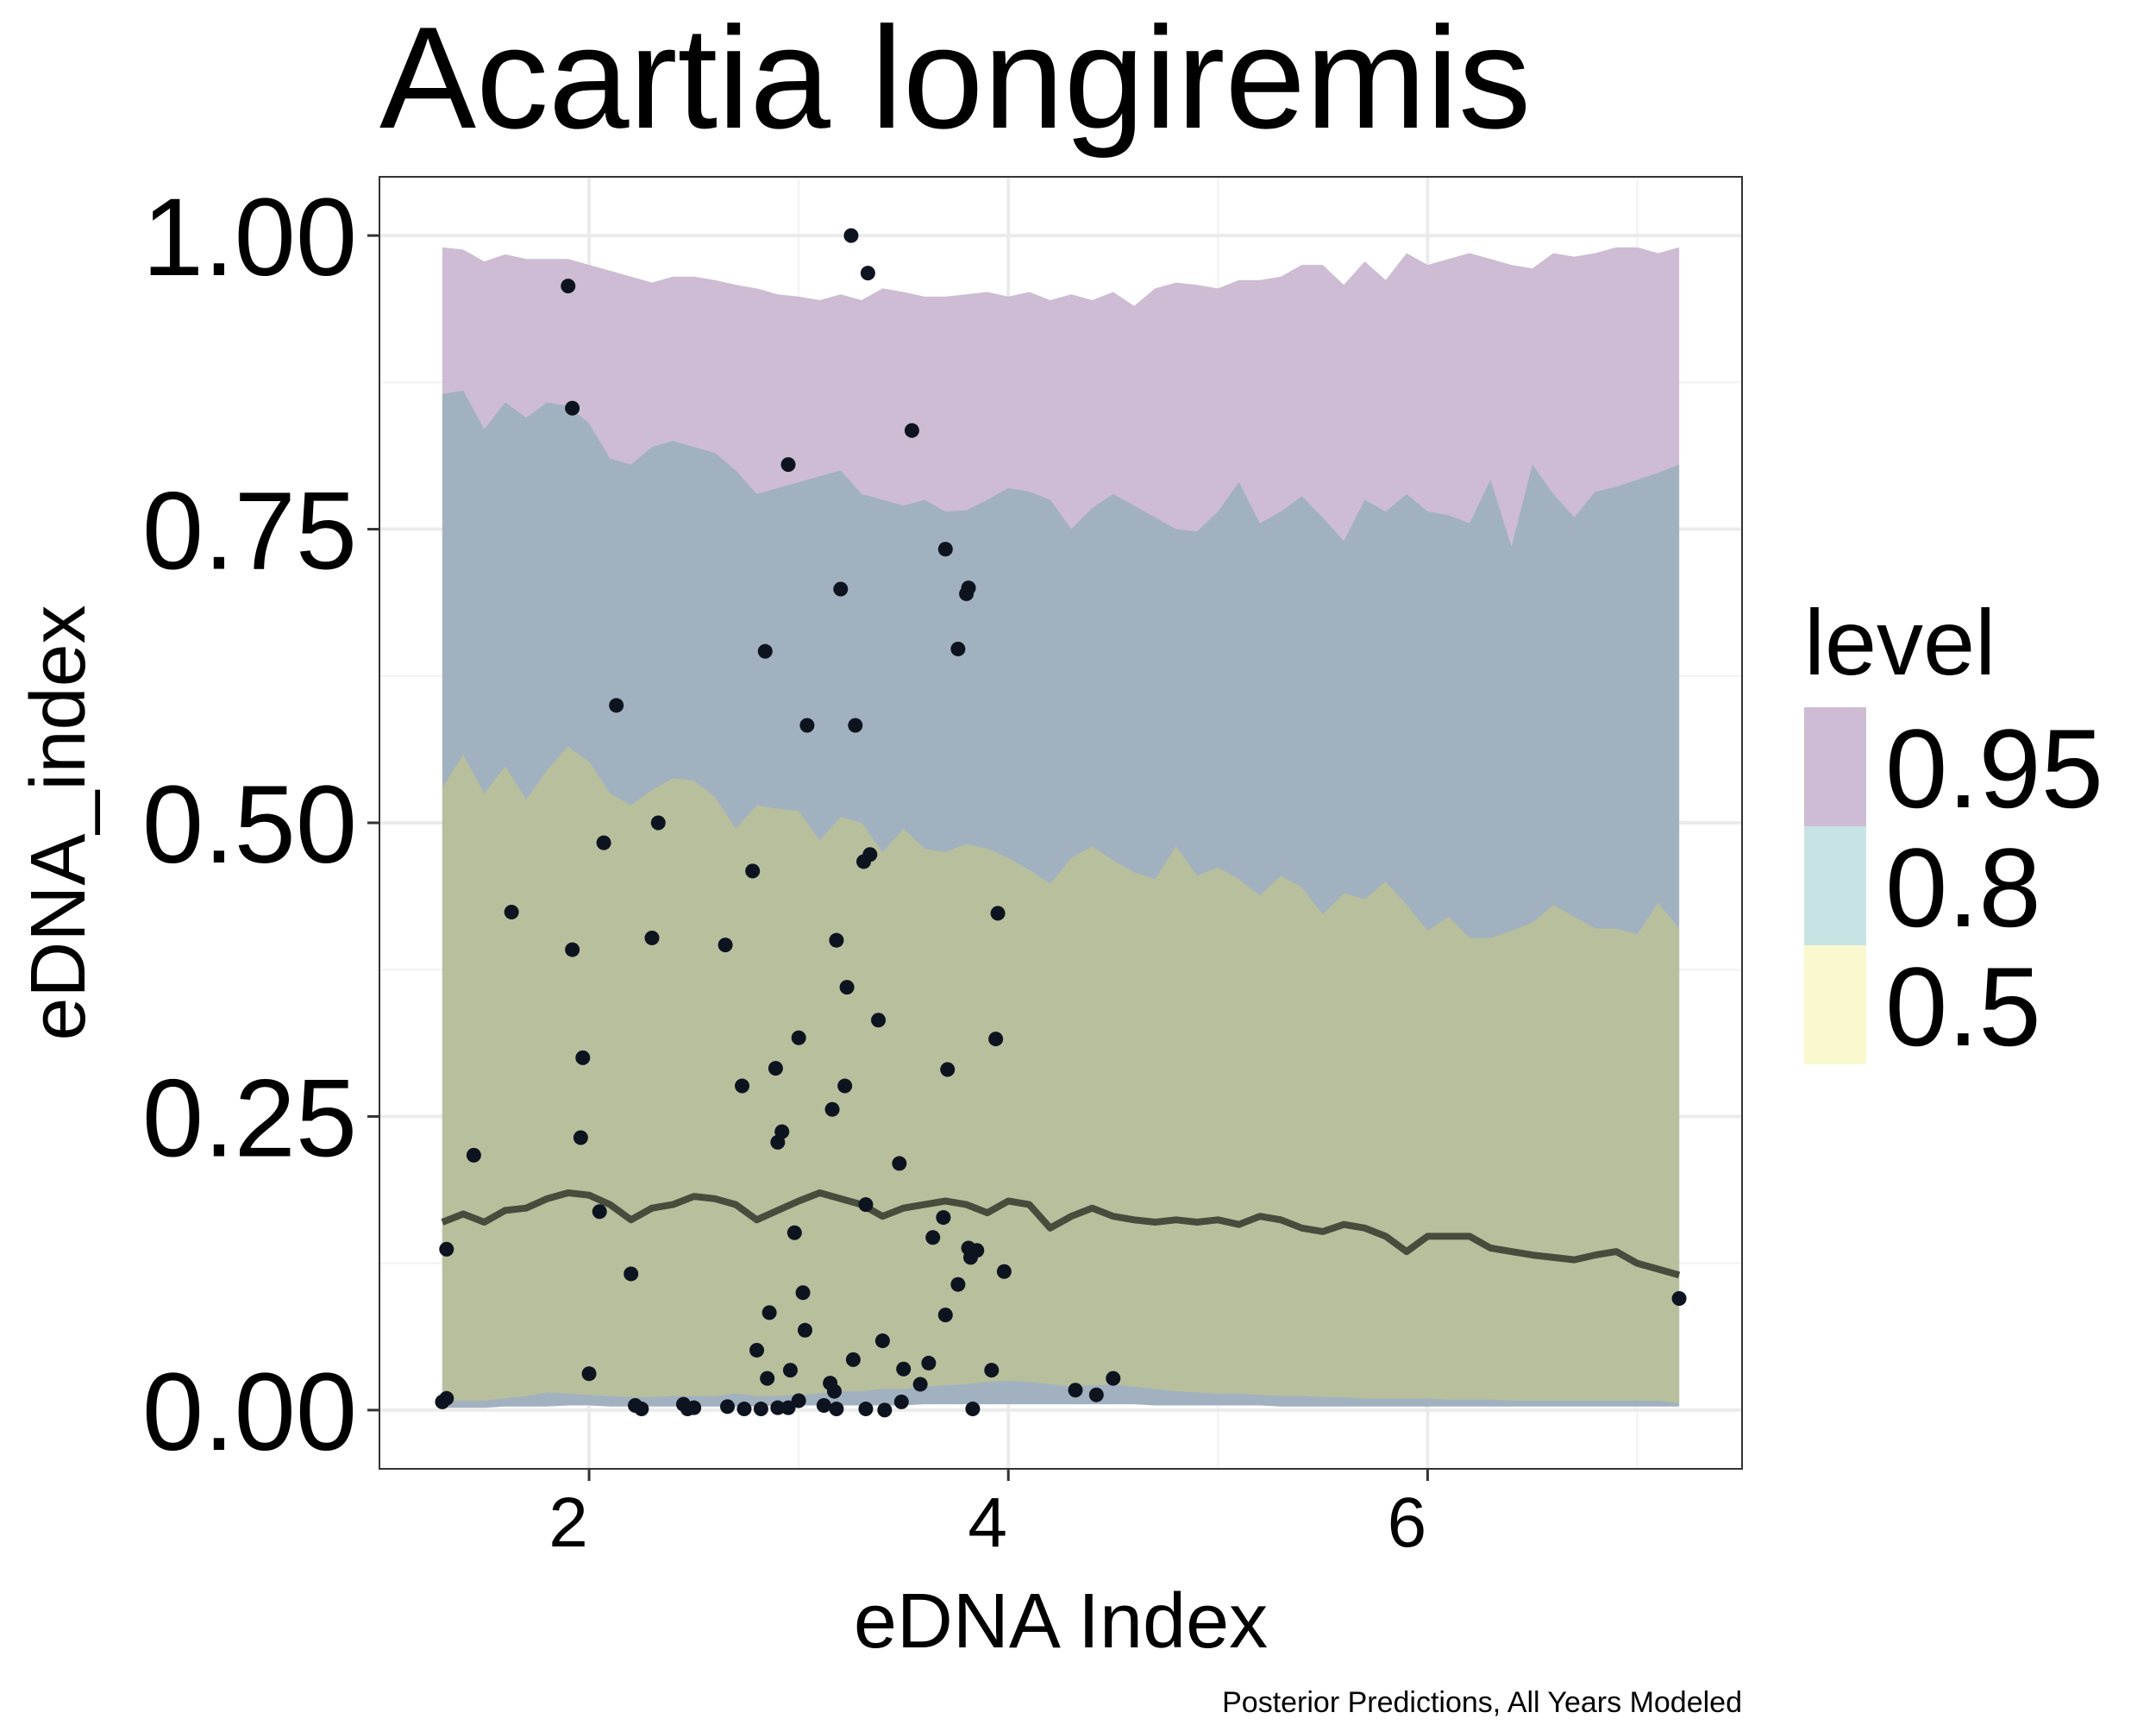  I want to click on y-tick-label: 1.00, so click(250, 238).